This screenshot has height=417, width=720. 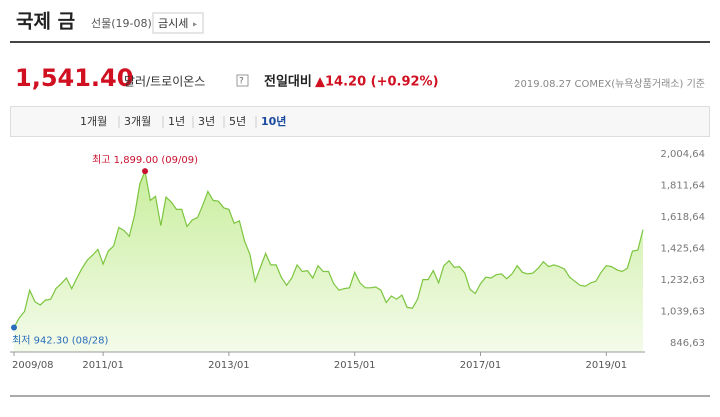 I want to click on x-tick-label: 2011/01, so click(x=103, y=365).